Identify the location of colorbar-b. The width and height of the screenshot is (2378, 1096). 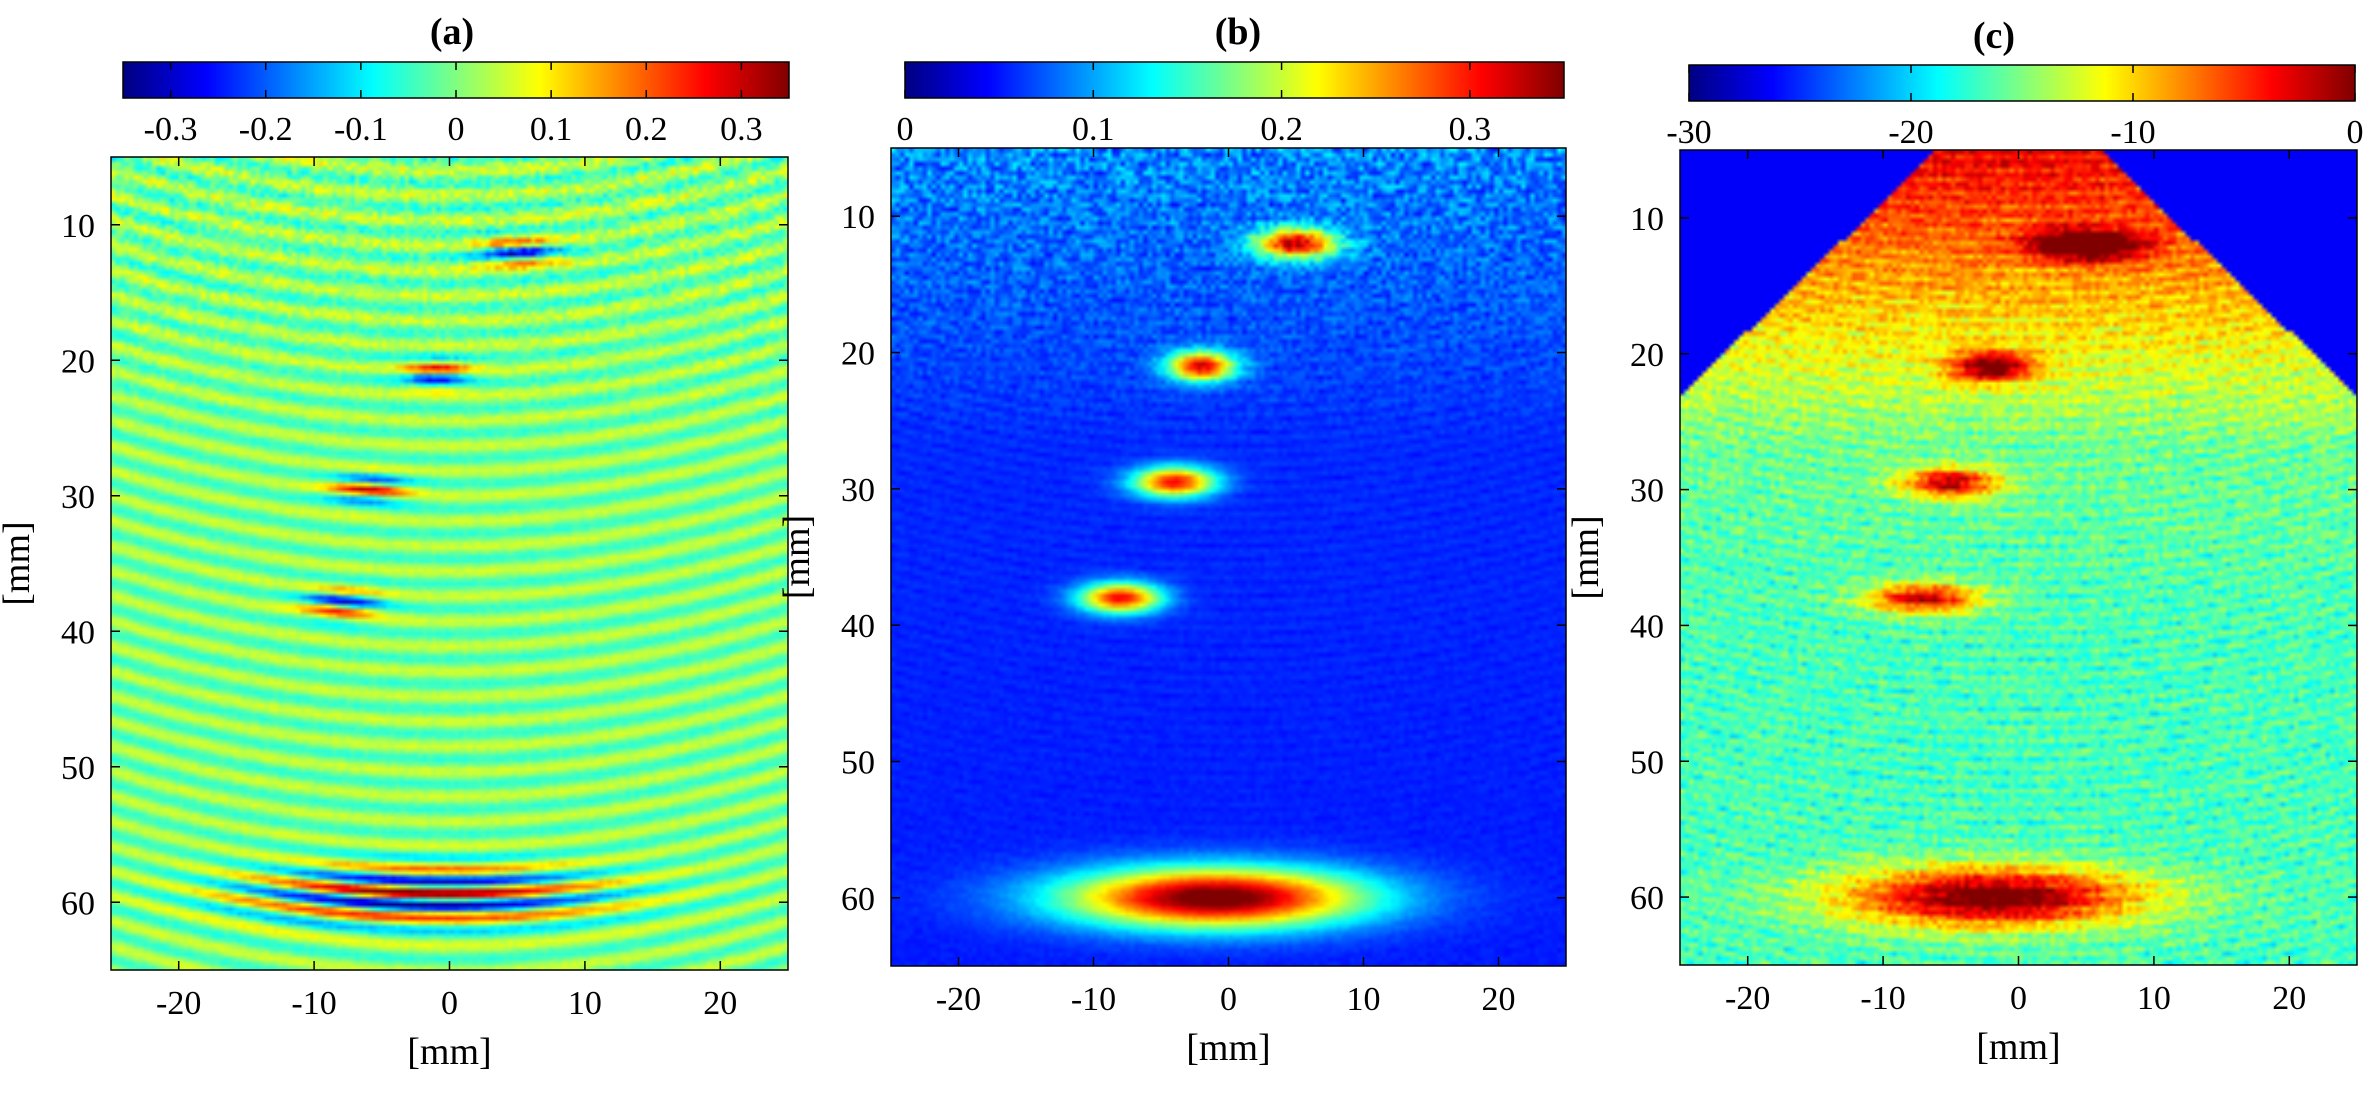
(1234, 80).